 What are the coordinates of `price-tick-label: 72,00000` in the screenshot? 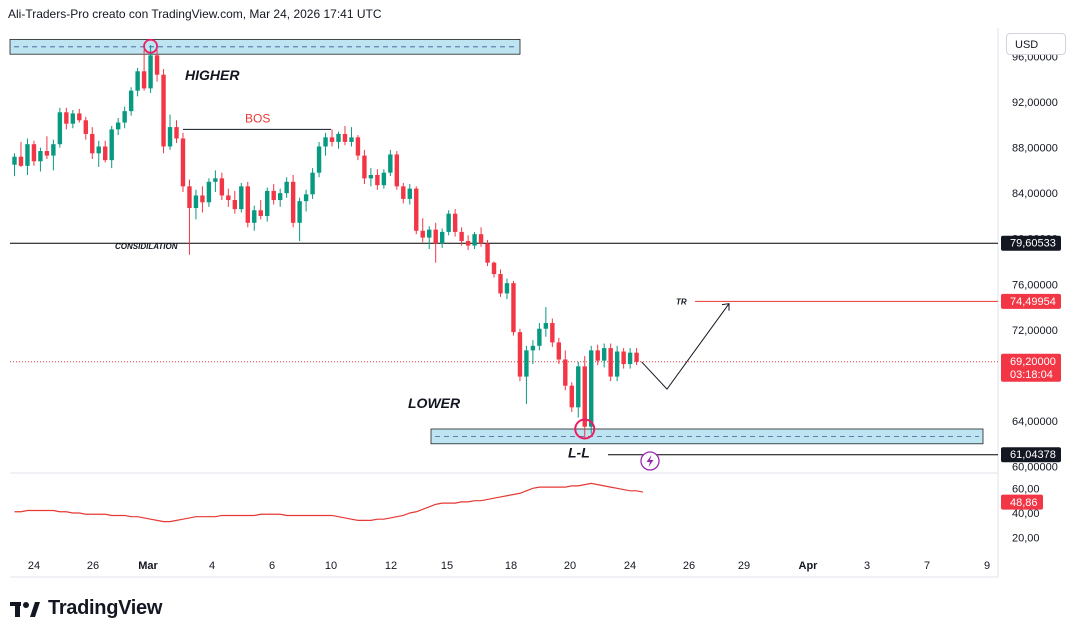 It's located at (1035, 331).